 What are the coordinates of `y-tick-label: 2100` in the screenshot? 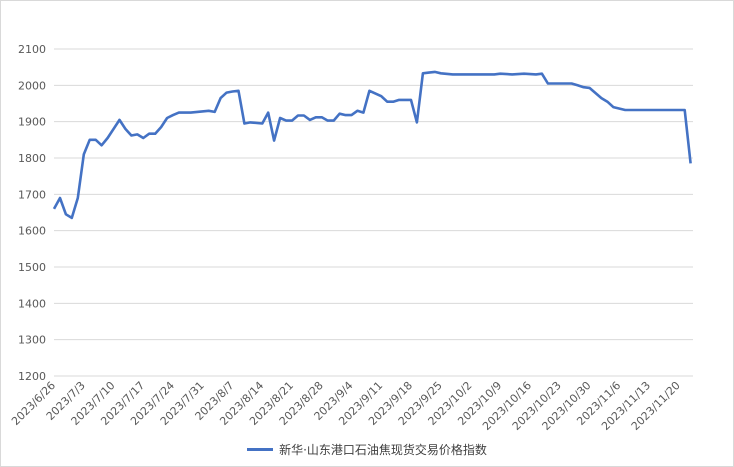 It's located at (32, 49).